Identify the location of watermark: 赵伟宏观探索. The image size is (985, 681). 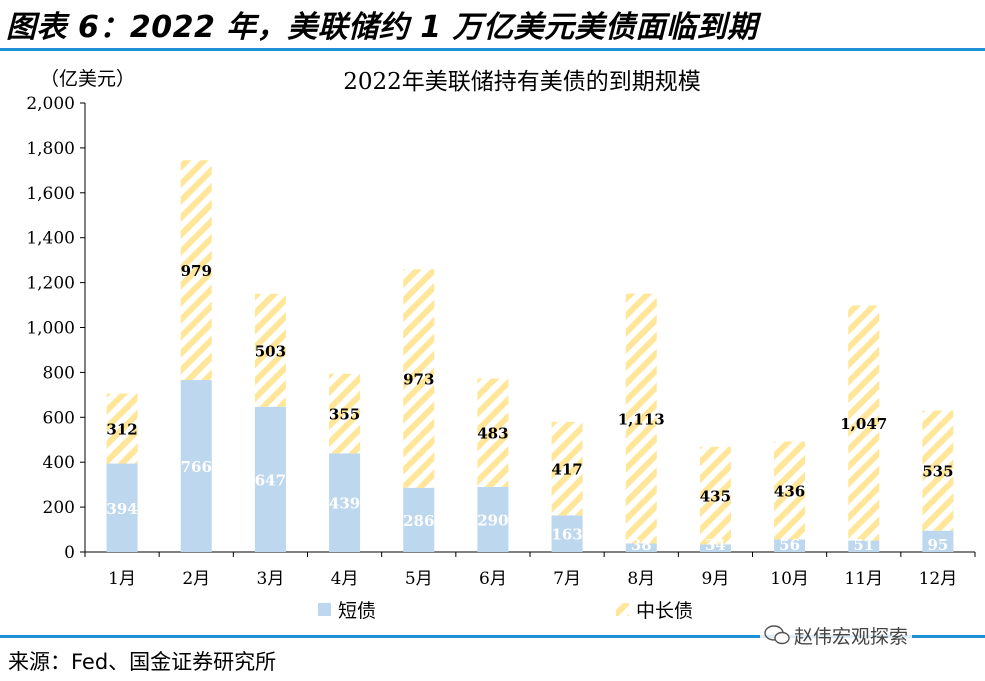
(836, 635).